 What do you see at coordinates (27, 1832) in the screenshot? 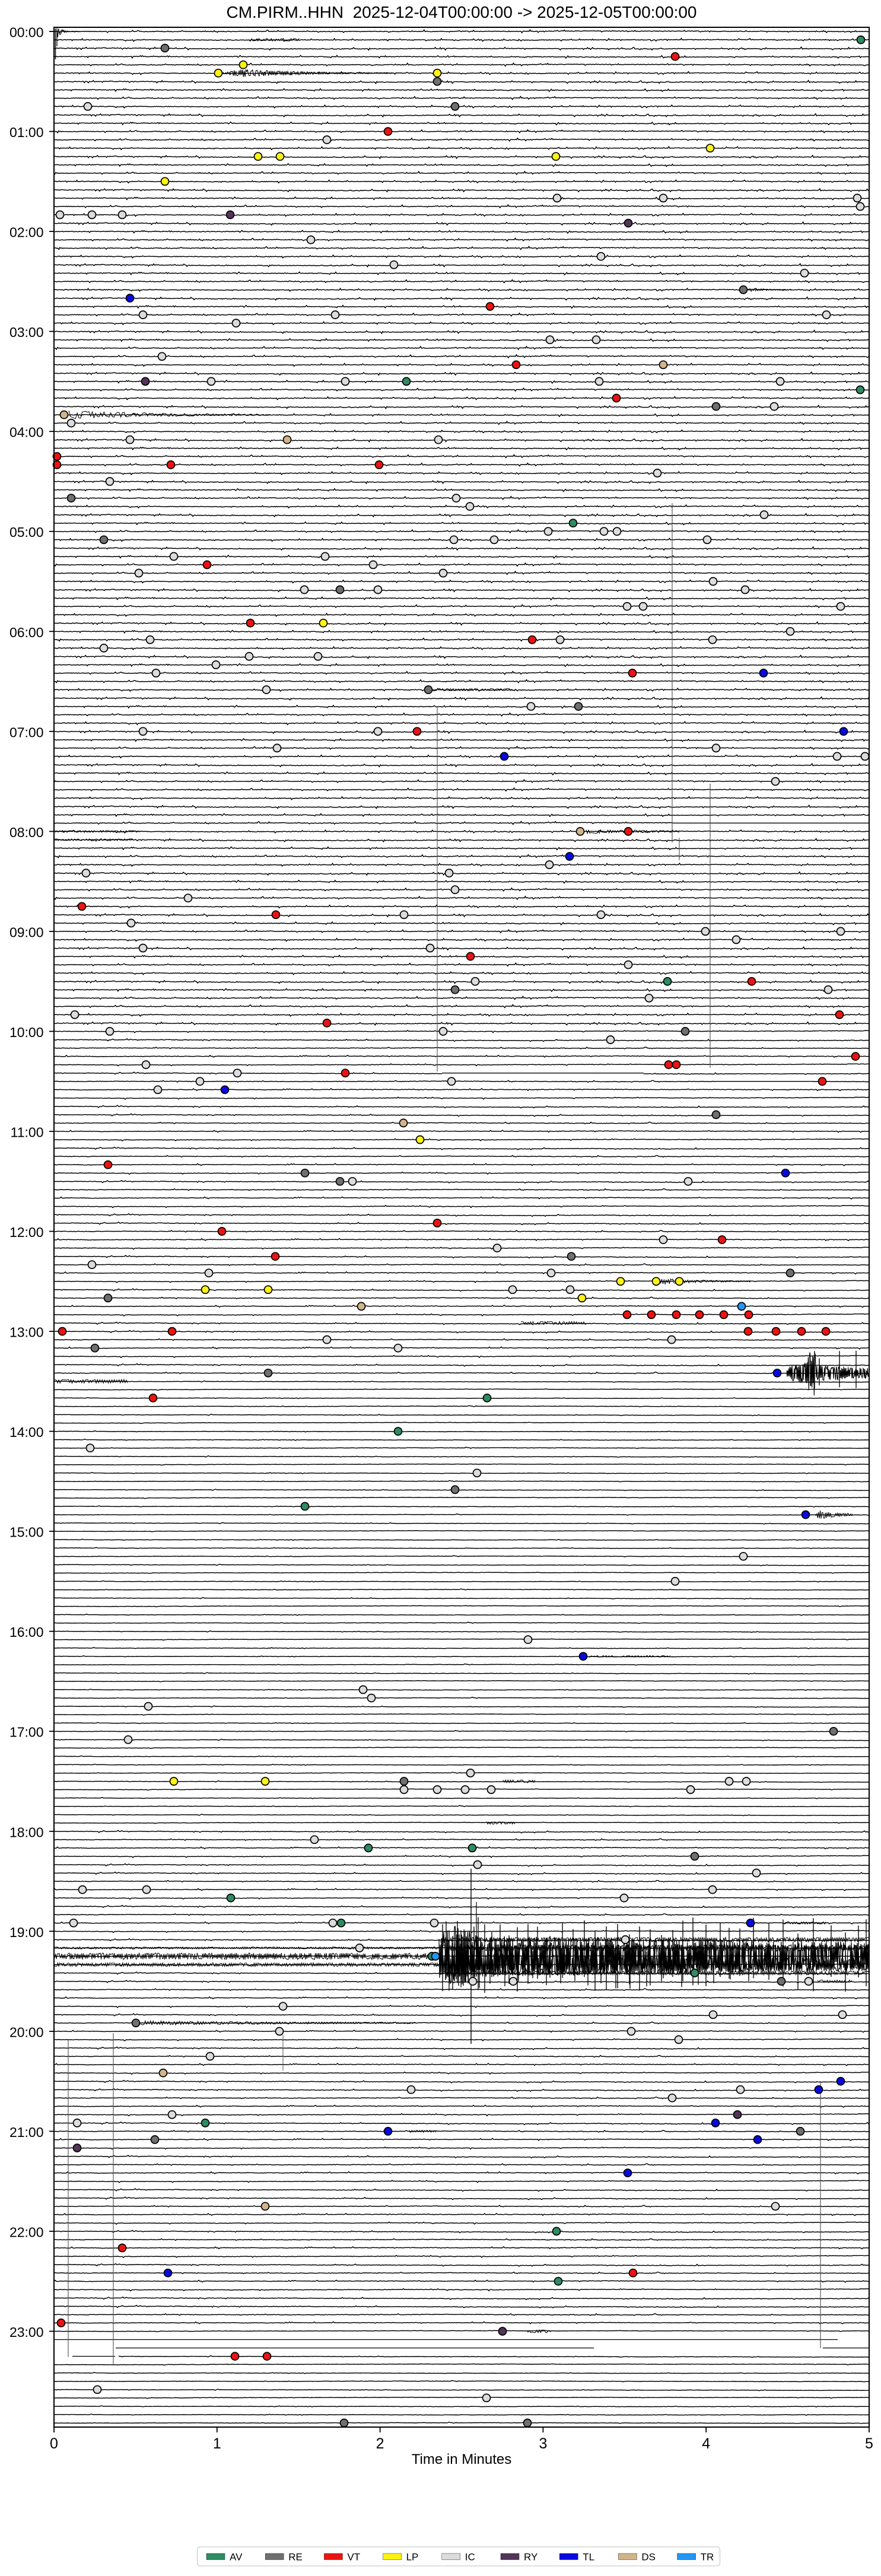
I see `svg-text: 18:00` at bounding box center [27, 1832].